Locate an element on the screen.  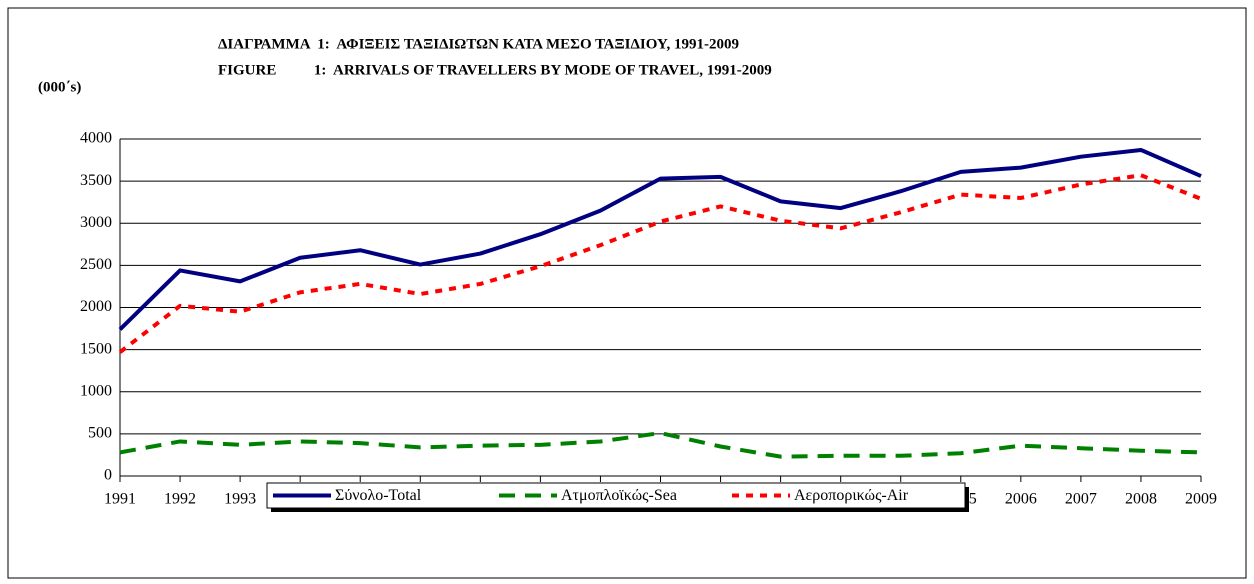
x-tick-label: 2008 is located at coordinates (1141, 499).